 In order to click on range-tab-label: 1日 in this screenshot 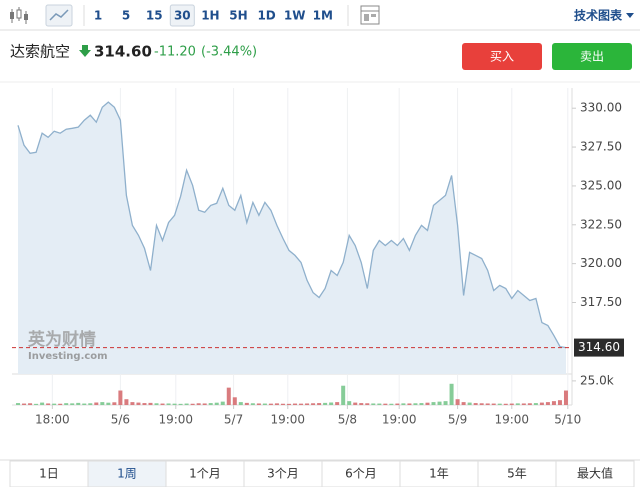, I will do `click(49, 474)`.